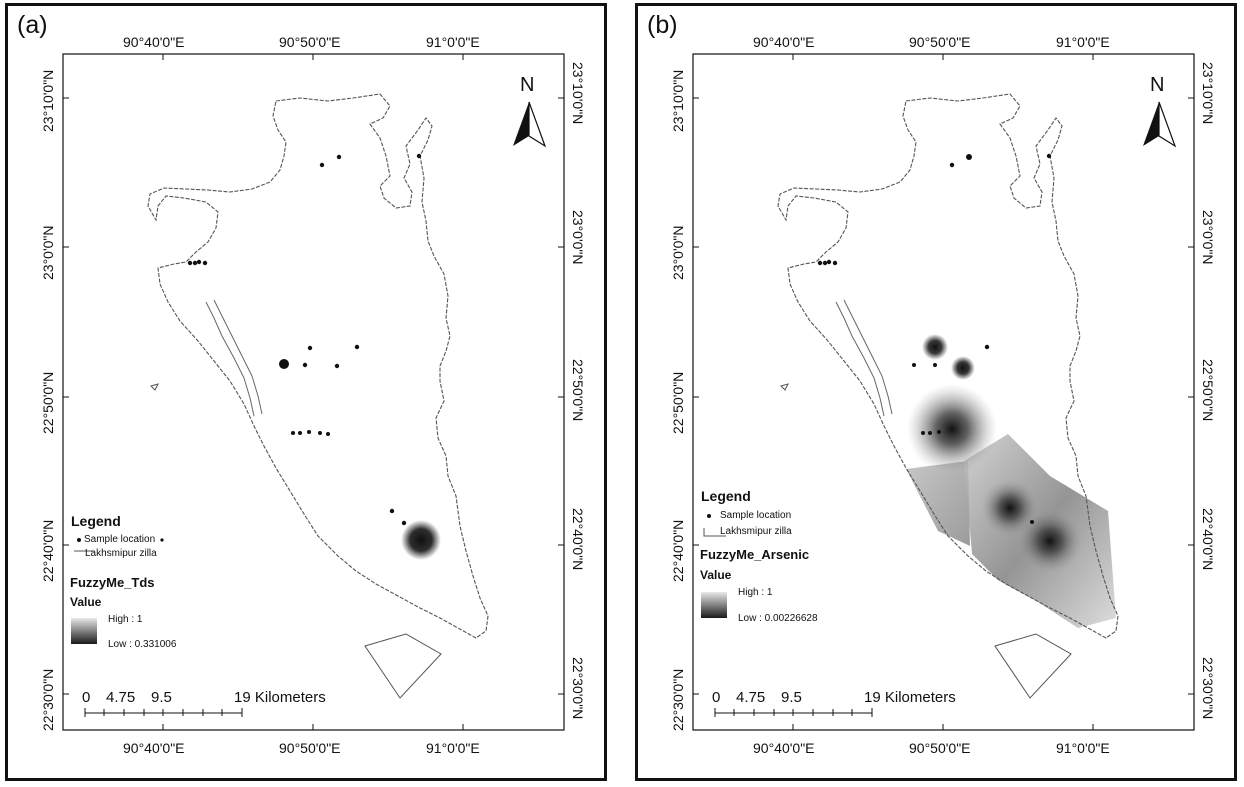  What do you see at coordinates (714, 532) in the screenshot?
I see `legend-polygon-symbol` at bounding box center [714, 532].